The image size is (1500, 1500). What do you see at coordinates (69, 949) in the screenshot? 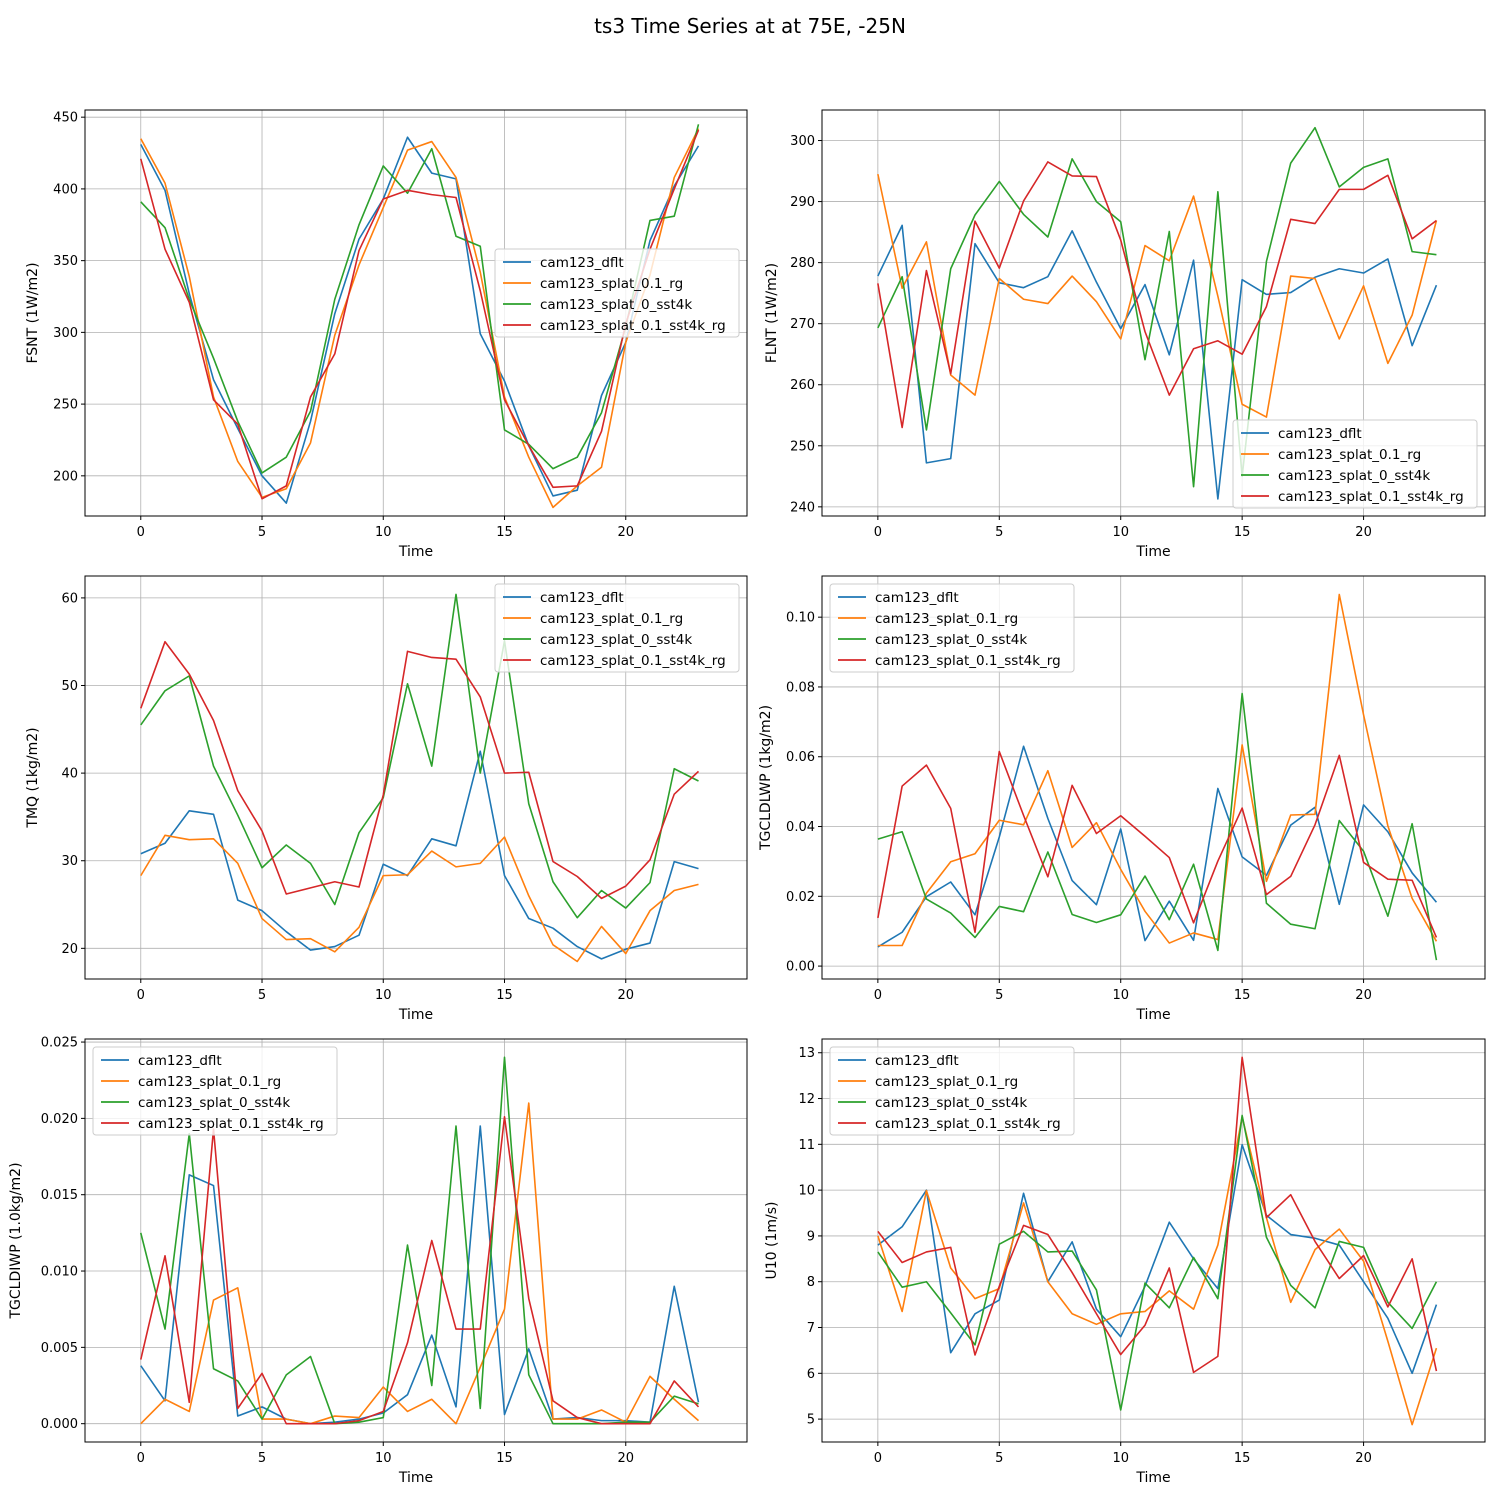
I see `y-tick-label: 20` at bounding box center [69, 949].